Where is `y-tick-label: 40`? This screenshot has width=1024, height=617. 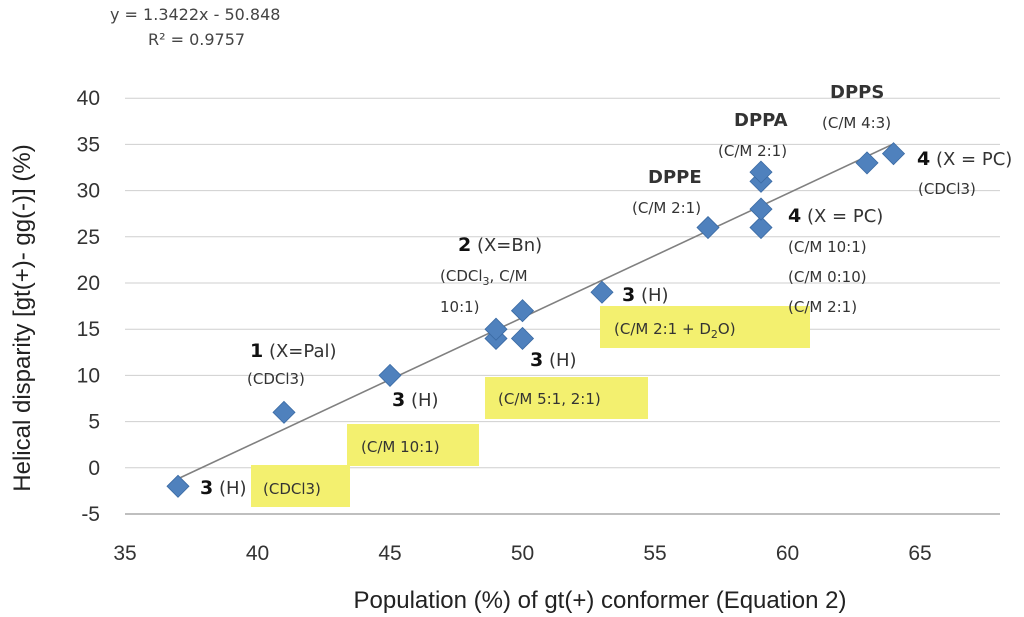
y-tick-label: 40 is located at coordinates (88, 98).